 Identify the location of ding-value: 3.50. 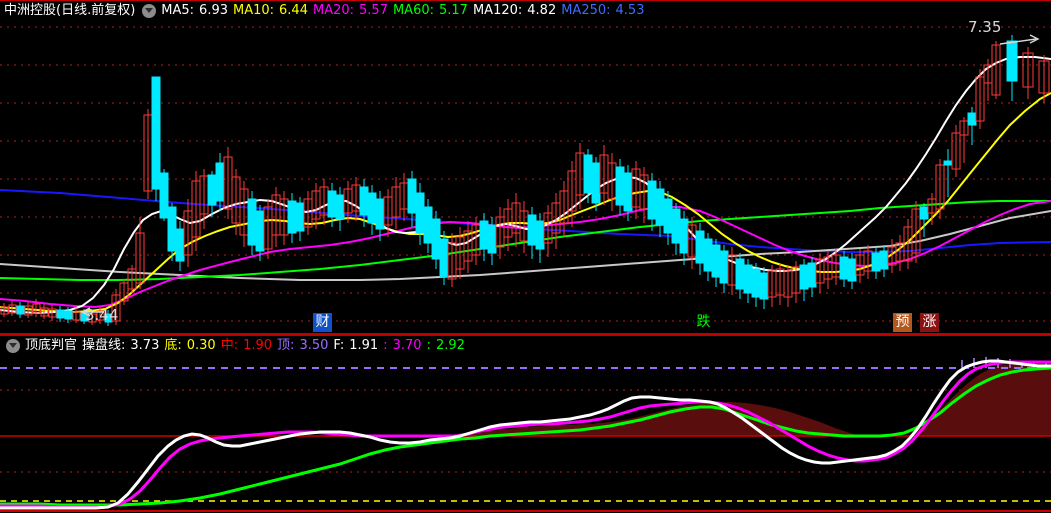
(314, 345).